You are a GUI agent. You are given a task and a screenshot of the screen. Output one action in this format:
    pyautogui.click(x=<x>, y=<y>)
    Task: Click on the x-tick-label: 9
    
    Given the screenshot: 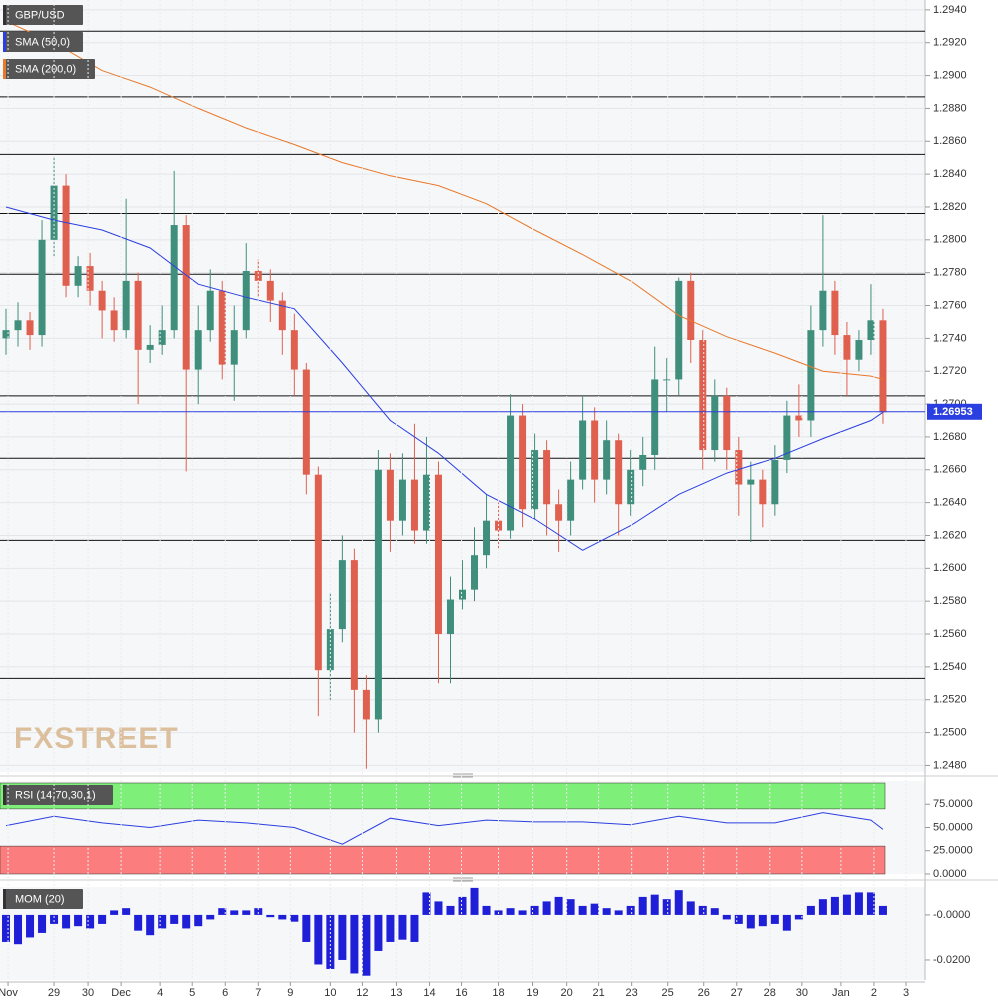 What is the action you would take?
    pyautogui.click(x=290, y=993)
    